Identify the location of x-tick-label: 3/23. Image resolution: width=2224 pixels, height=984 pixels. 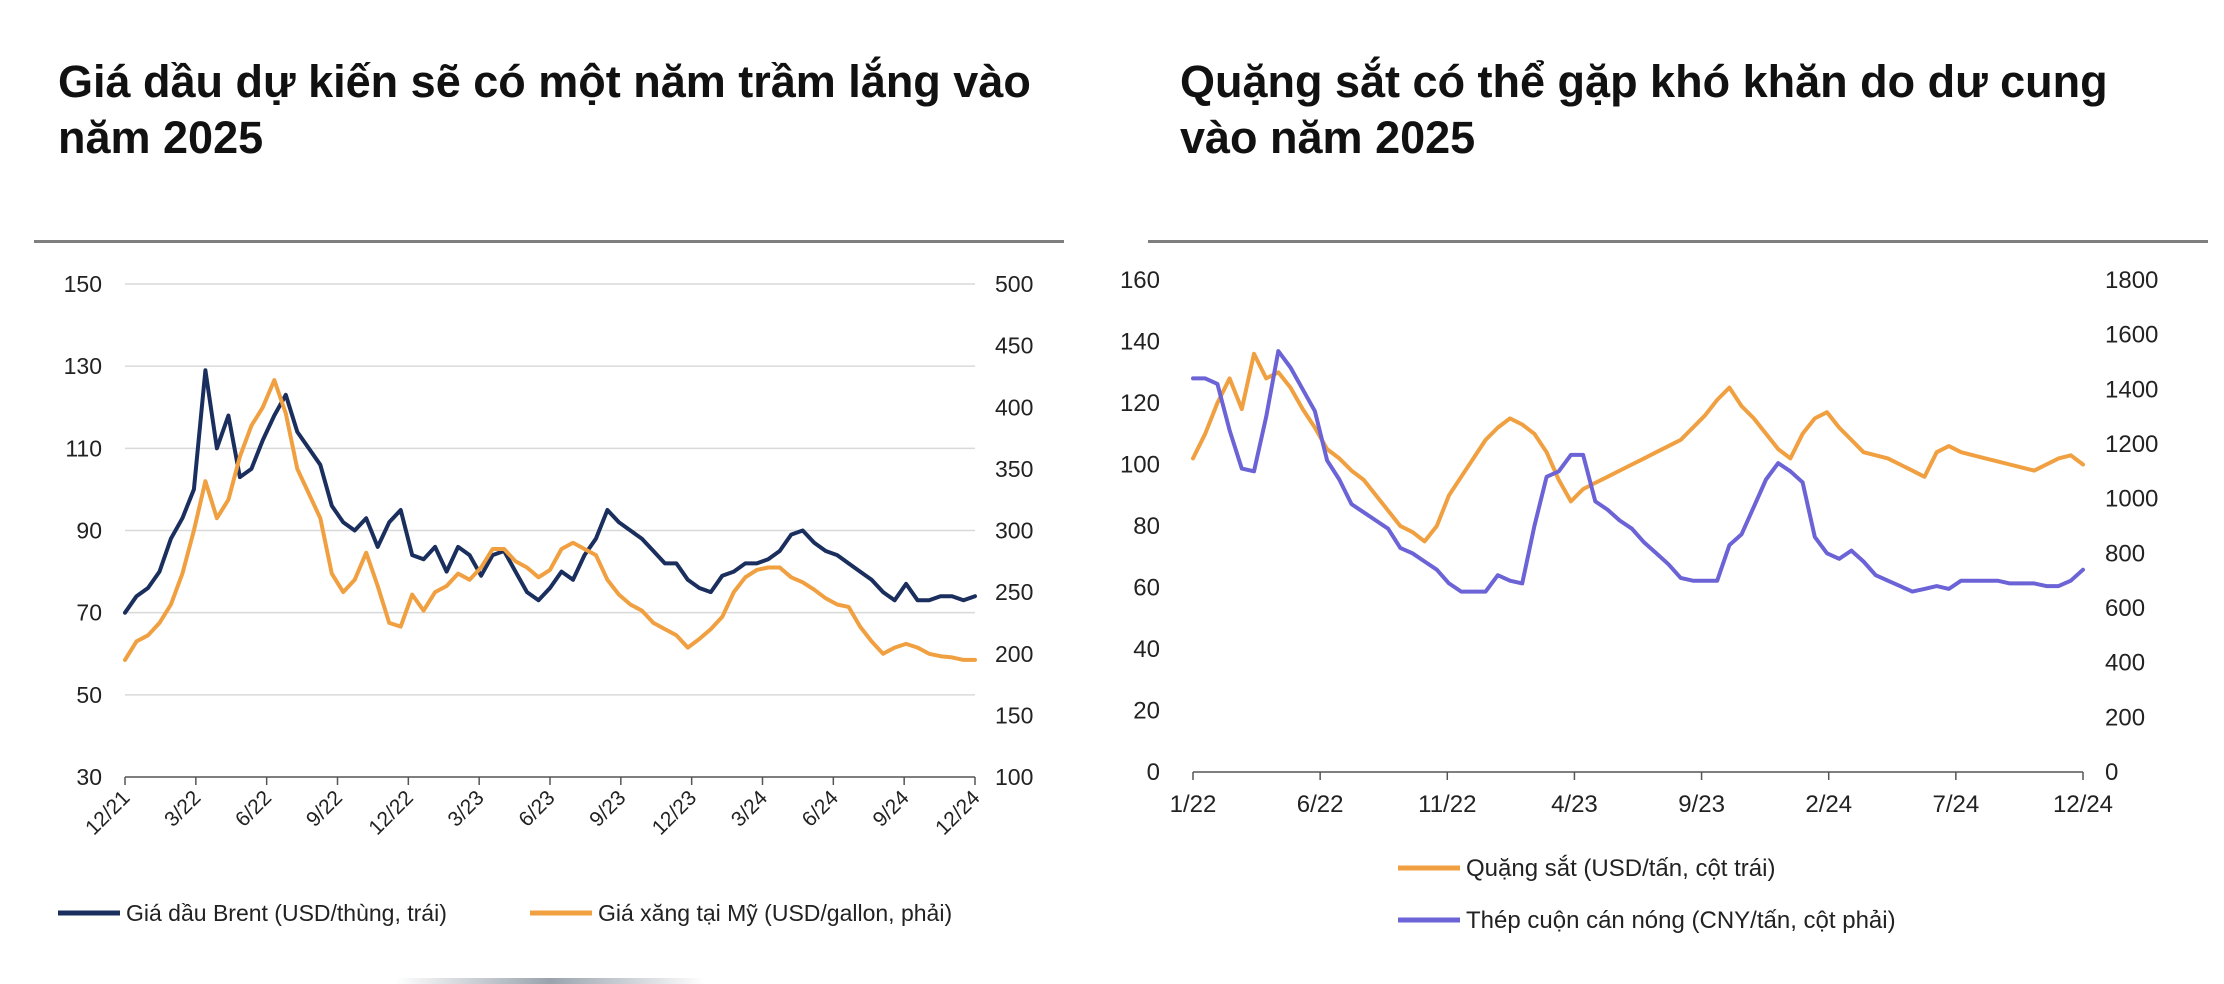
(466, 808).